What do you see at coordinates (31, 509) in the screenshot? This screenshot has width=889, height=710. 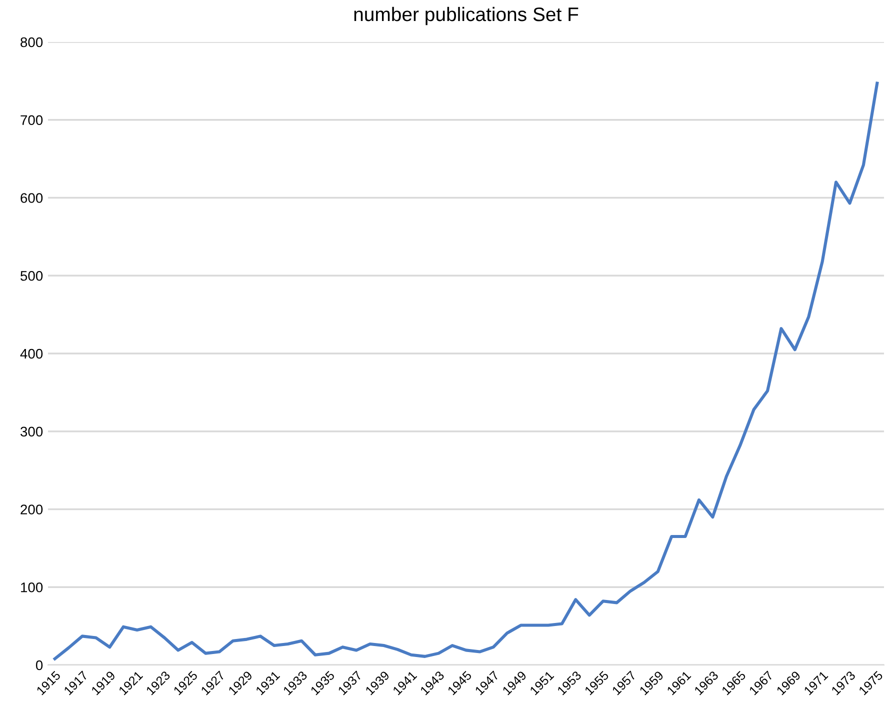 I see `y-tick-label: 200` at bounding box center [31, 509].